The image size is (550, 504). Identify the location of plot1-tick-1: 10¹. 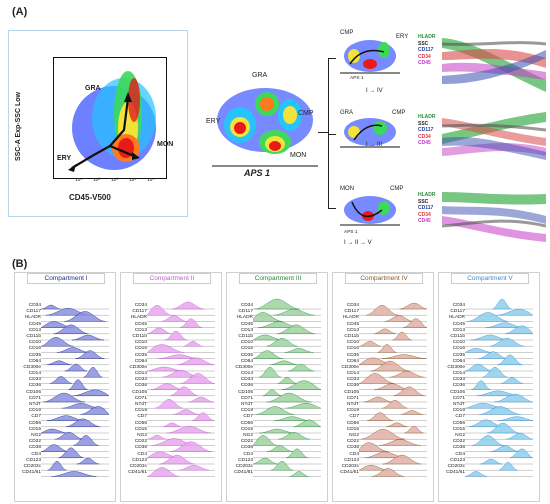
(78, 180).